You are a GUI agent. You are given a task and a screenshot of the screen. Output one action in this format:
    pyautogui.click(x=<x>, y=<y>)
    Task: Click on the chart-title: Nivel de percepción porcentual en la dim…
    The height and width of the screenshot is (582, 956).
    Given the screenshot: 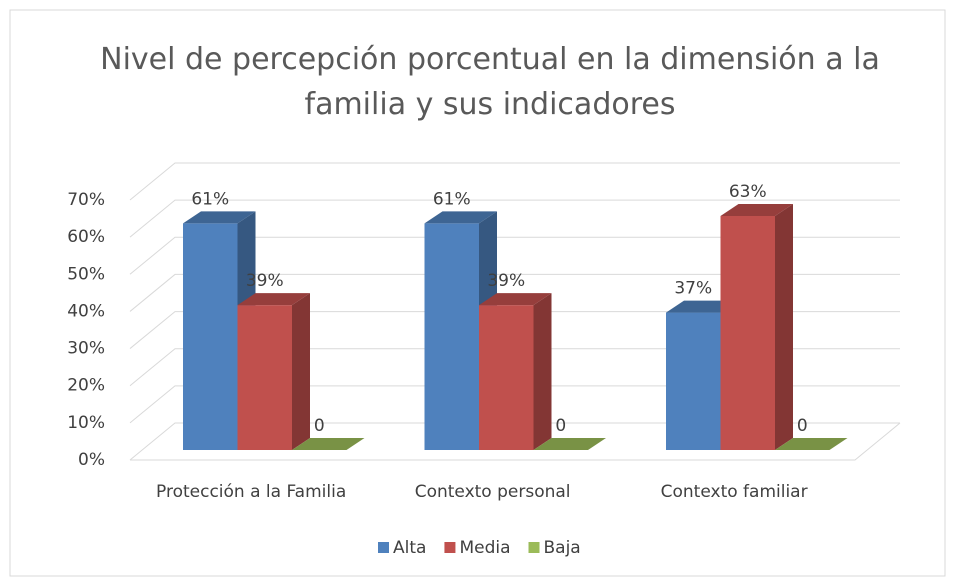 What is the action you would take?
    pyautogui.click(x=490, y=82)
    